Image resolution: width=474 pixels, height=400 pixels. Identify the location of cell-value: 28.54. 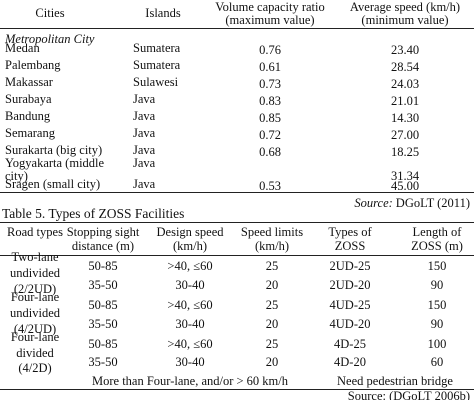
(405, 67).